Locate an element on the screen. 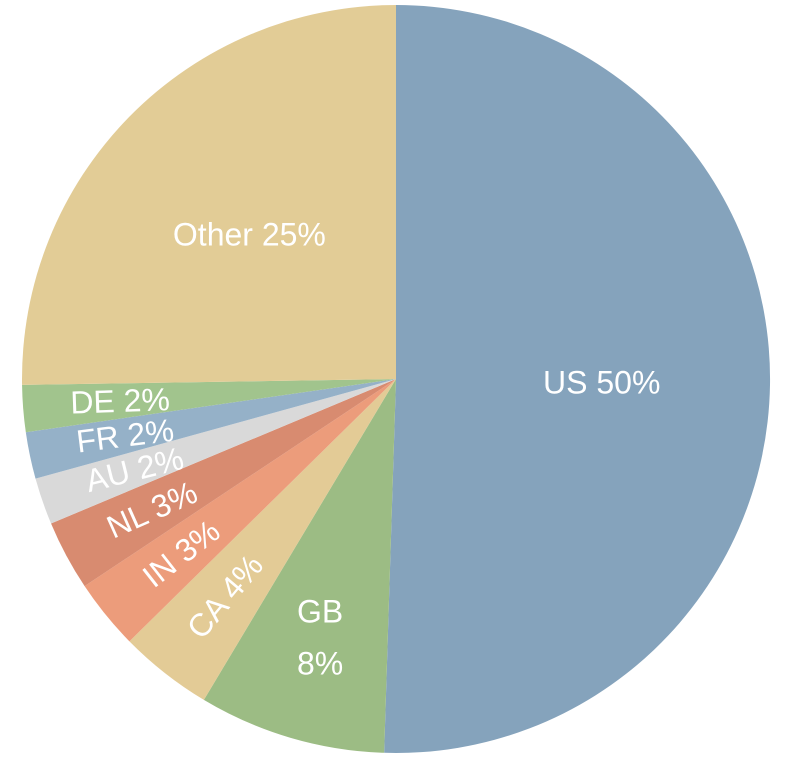  pie-slice-nl is located at coordinates (223, 483).